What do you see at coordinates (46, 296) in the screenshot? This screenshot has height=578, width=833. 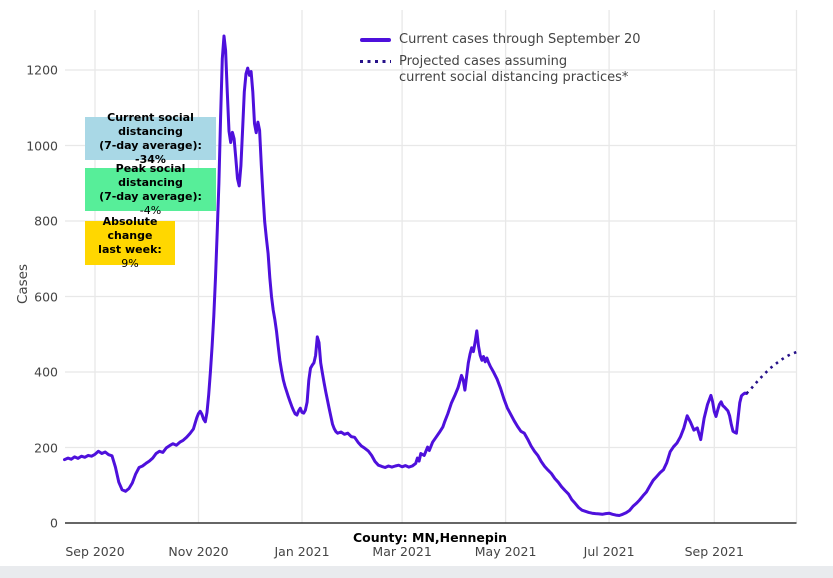 I see `y-tick-label: 600` at bounding box center [46, 296].